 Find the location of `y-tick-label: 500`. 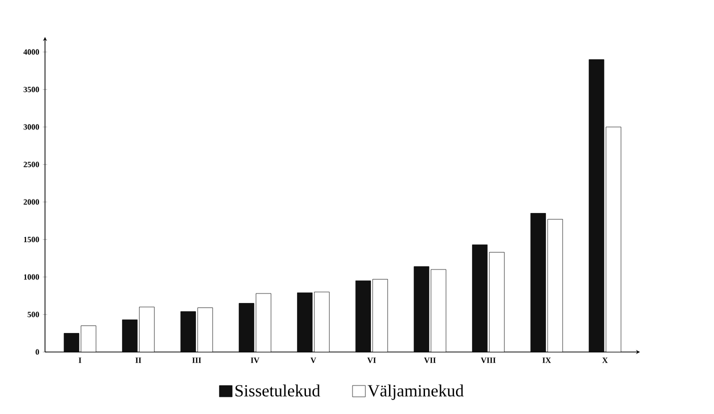

y-tick-label: 500 is located at coordinates (34, 315).